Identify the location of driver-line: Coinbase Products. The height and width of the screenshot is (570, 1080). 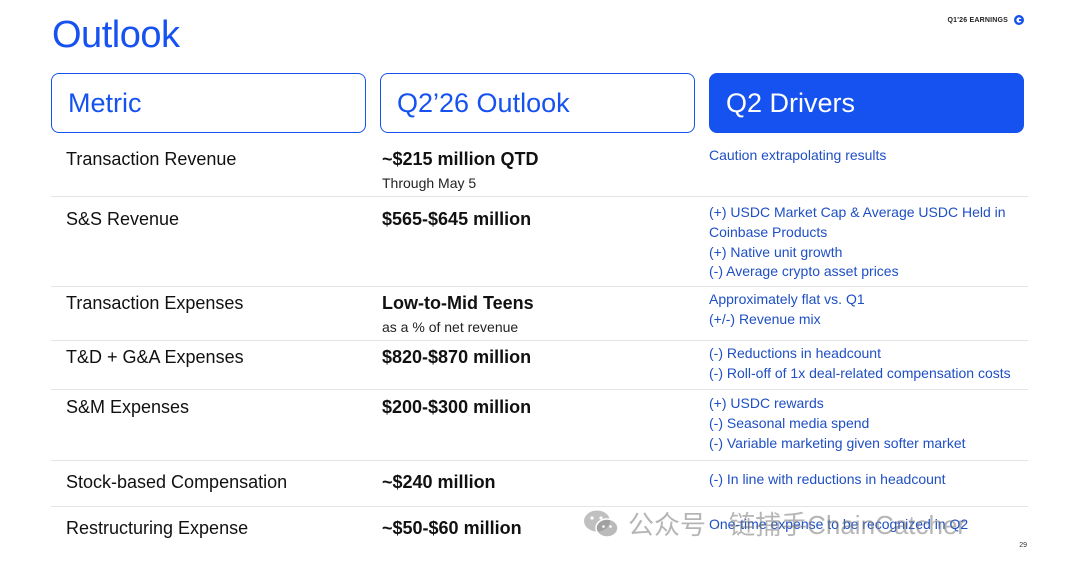
(768, 231).